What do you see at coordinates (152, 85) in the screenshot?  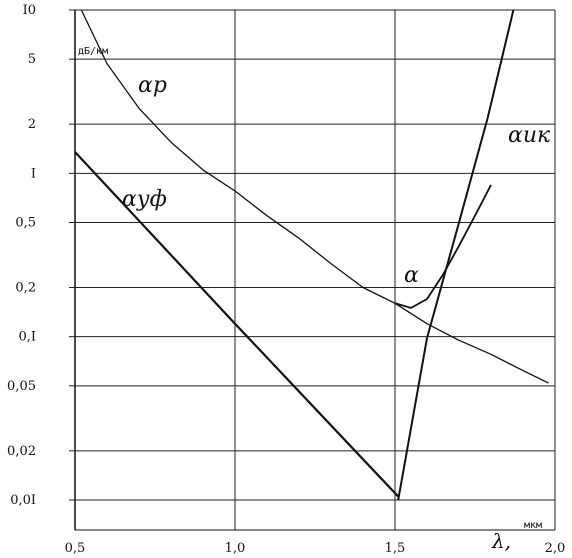 I see `curve-label-alpha-r: αр` at bounding box center [152, 85].